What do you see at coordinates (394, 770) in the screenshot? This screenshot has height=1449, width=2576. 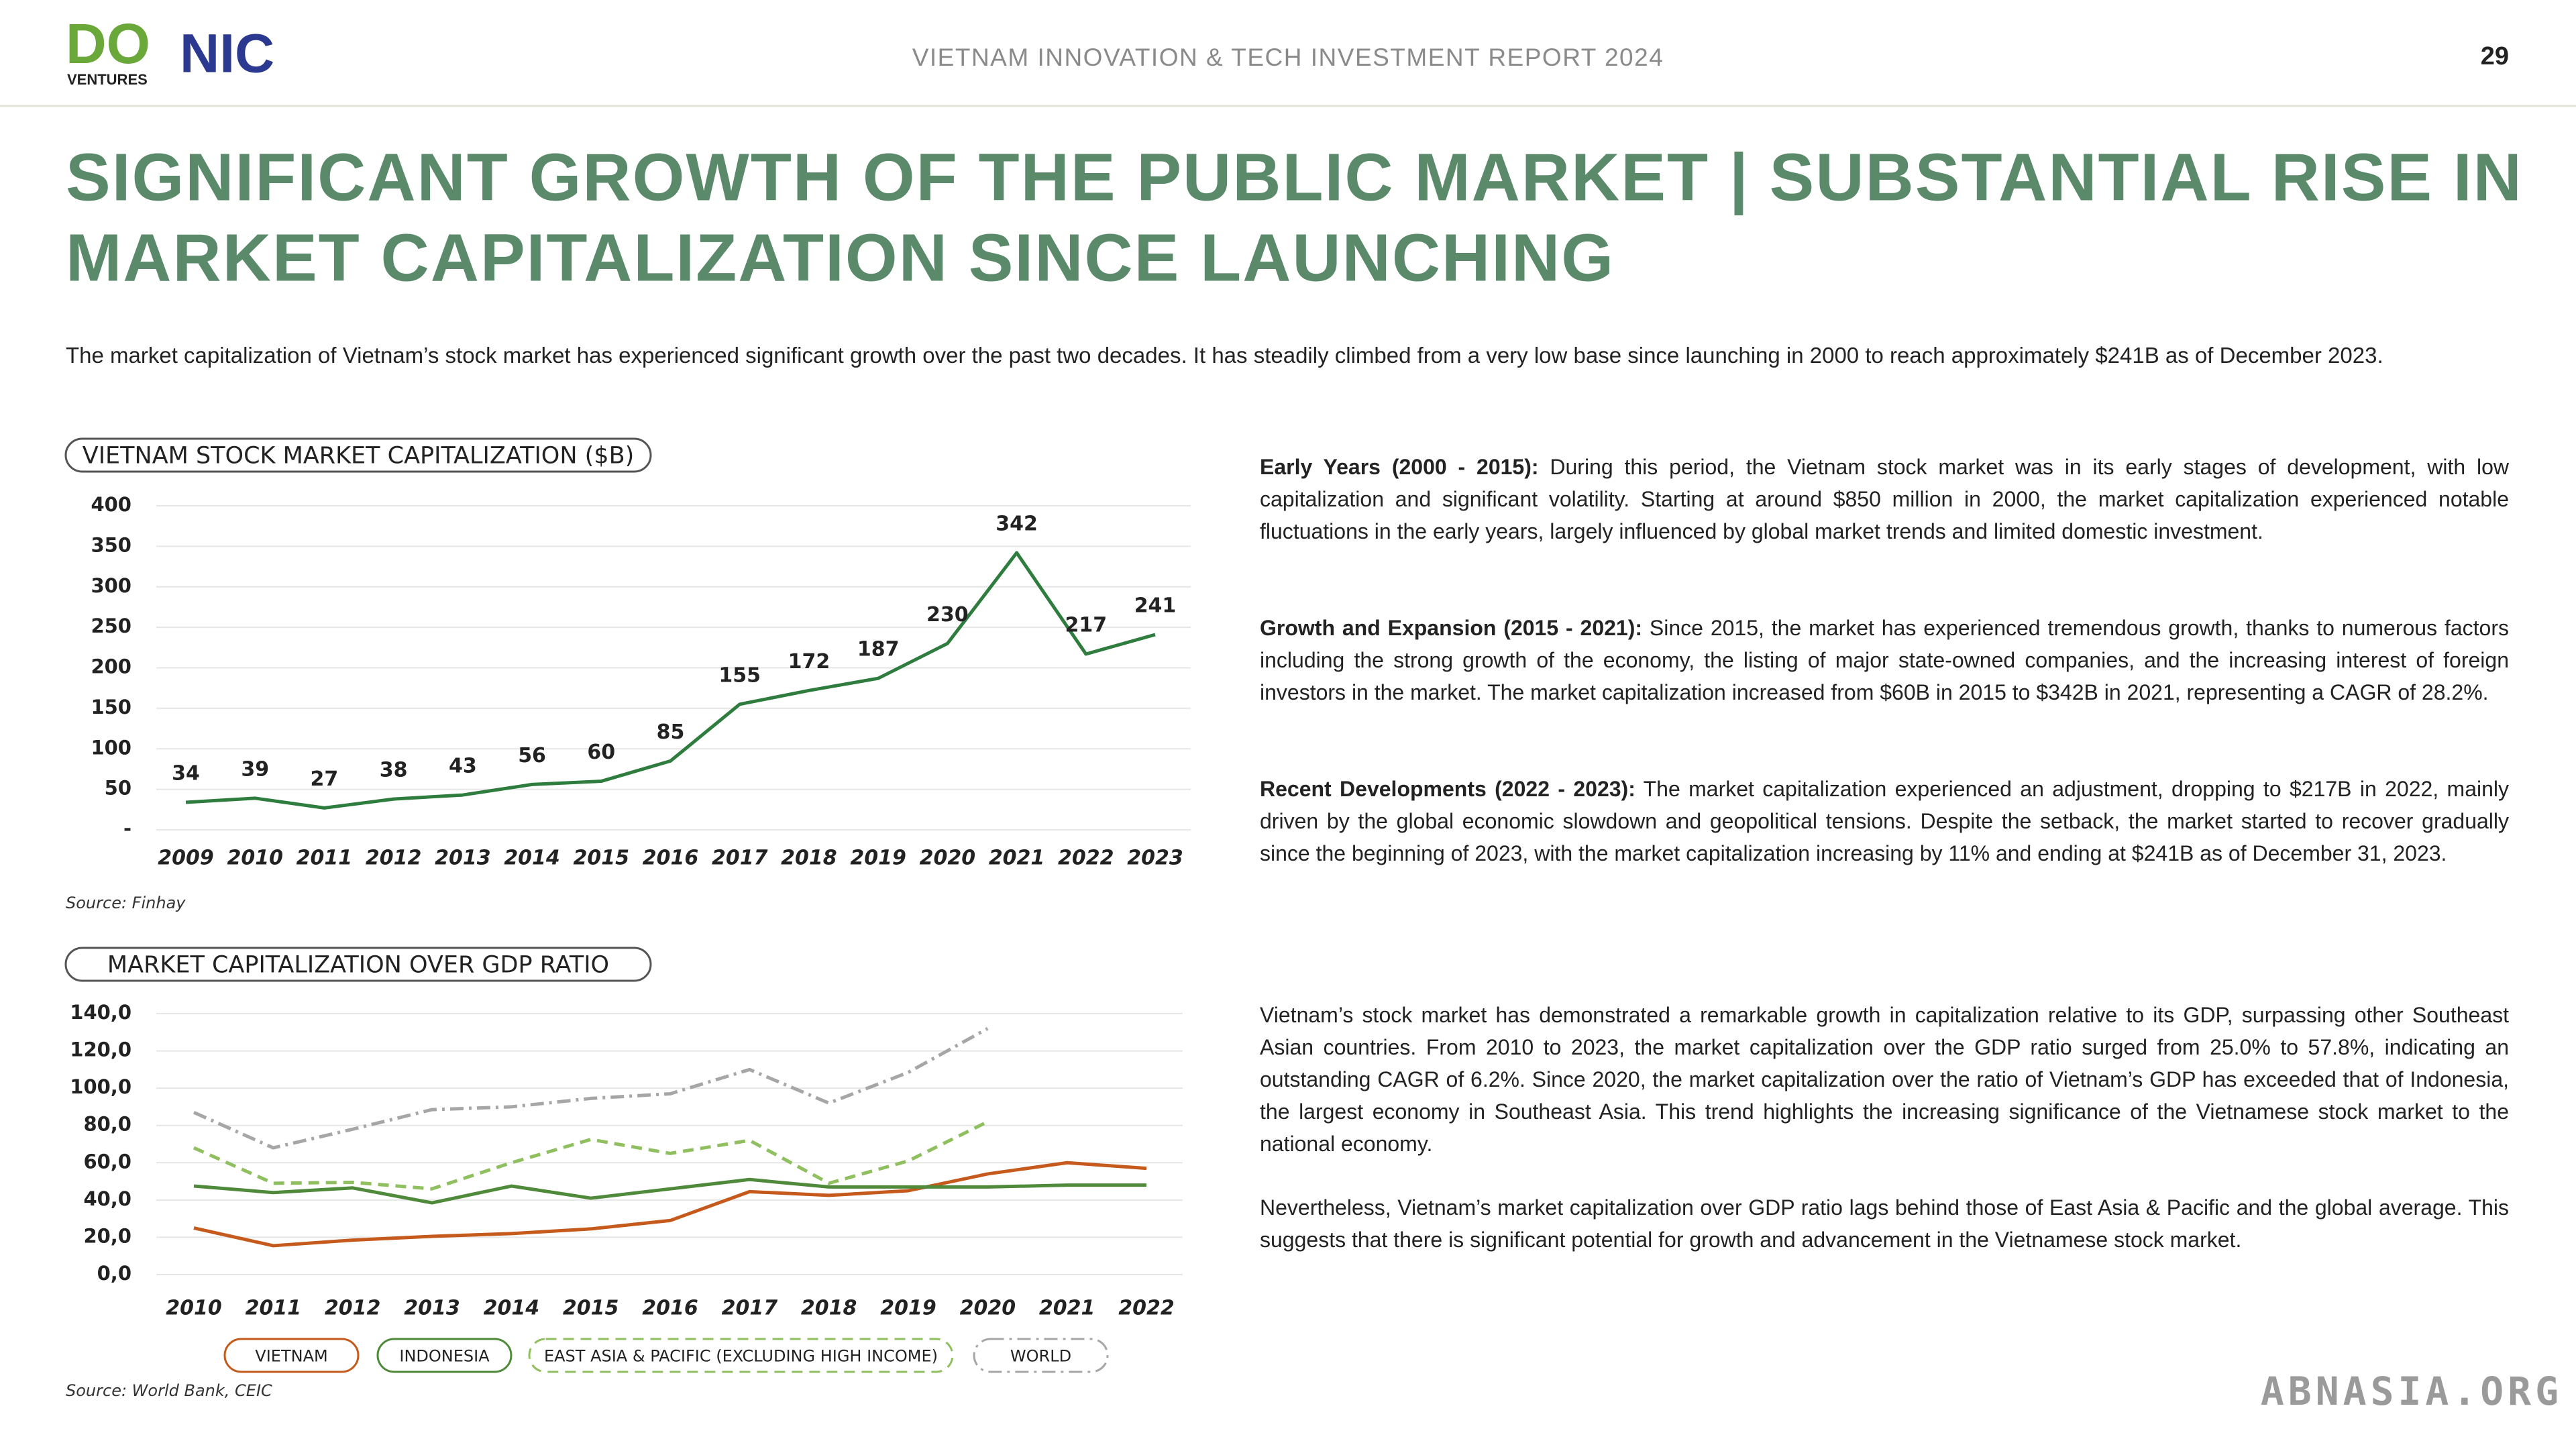 I see `data-label: 38` at bounding box center [394, 770].